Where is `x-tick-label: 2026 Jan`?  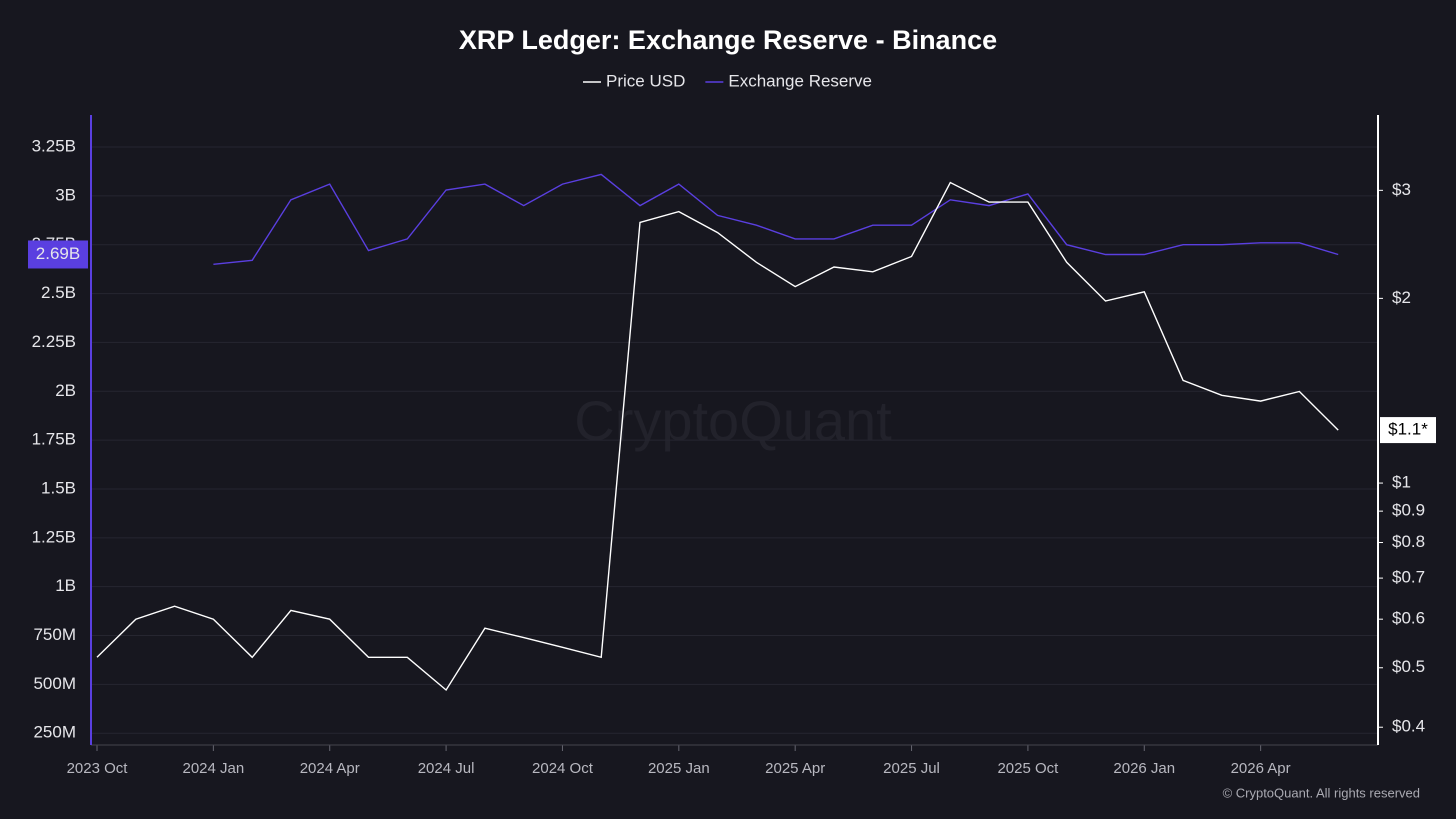
x-tick-label: 2026 Jan is located at coordinates (1144, 768).